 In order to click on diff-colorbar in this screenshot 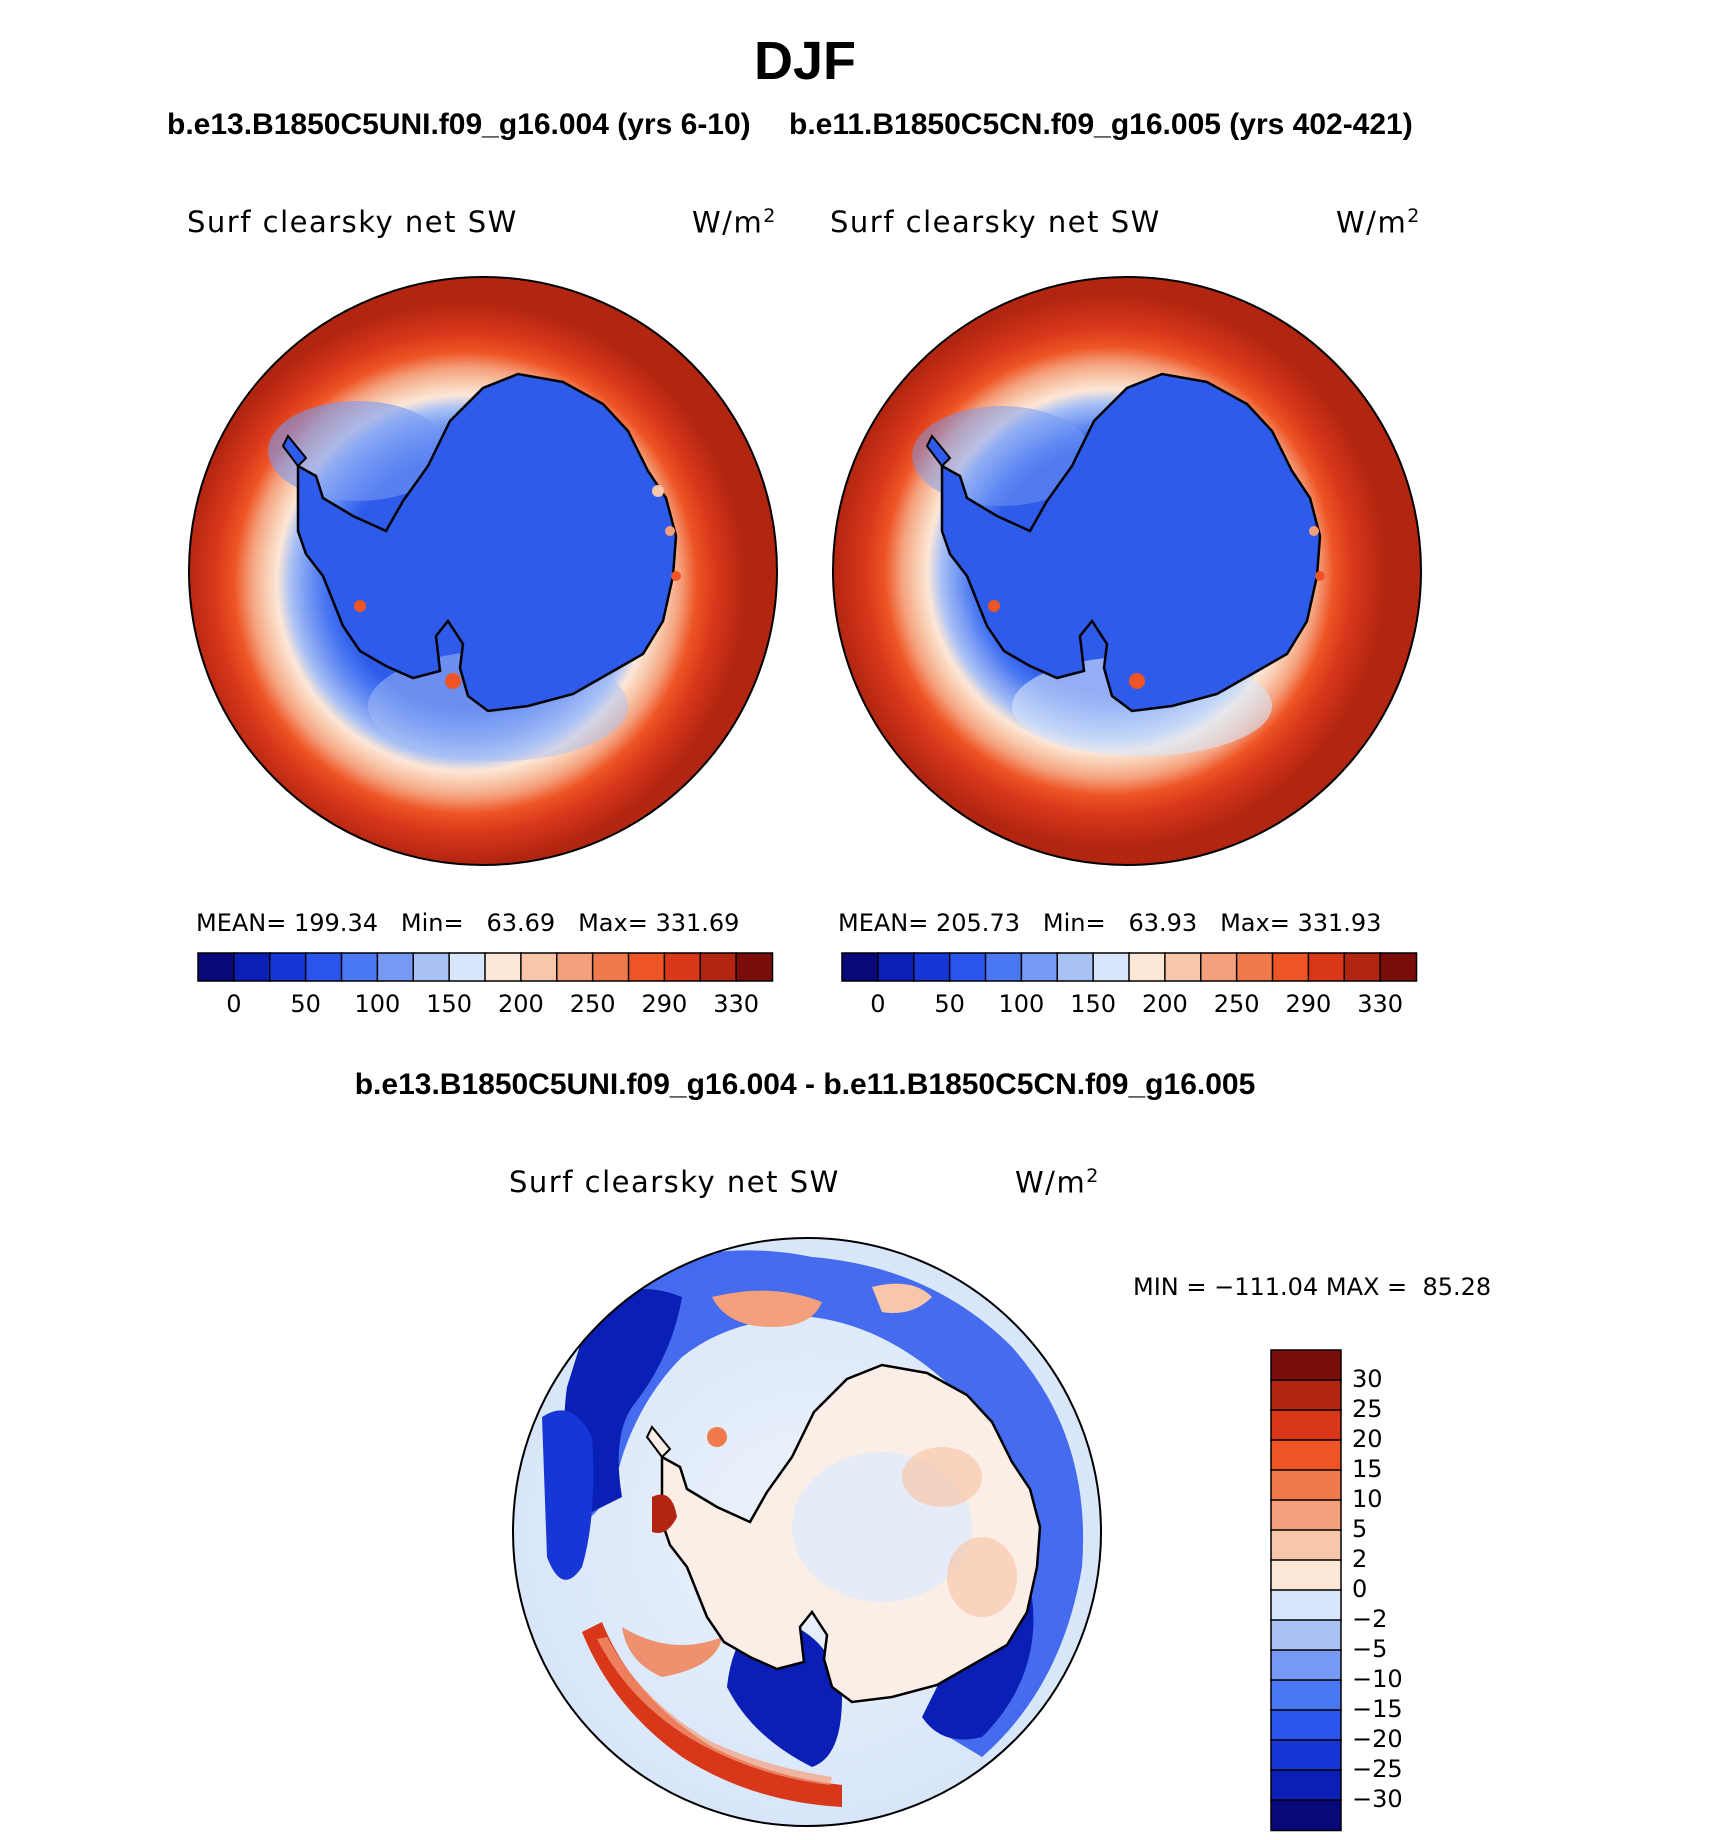, I will do `click(1306, 1590)`.